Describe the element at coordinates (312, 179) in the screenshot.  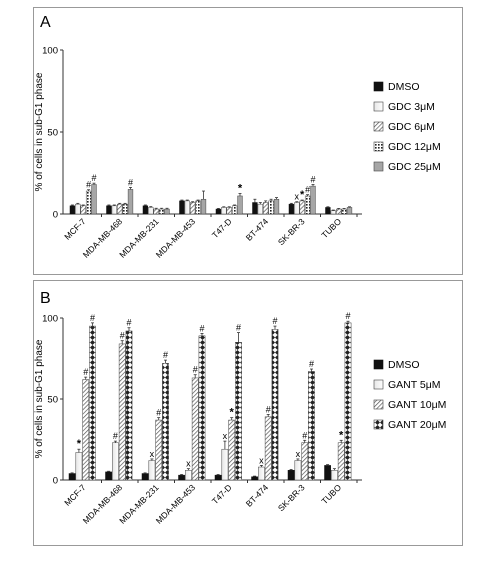
I see `charta-marker-6-4: #` at that location.